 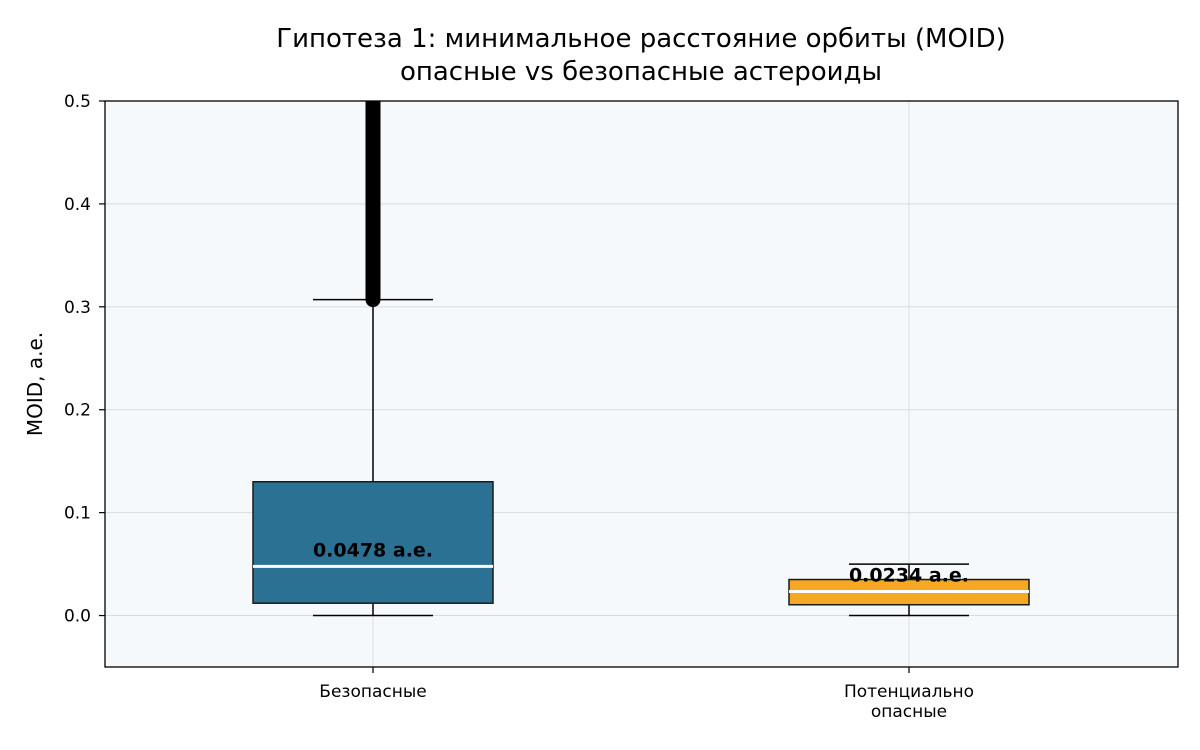 I want to click on x-tick-label: Потенциально, so click(x=909, y=692).